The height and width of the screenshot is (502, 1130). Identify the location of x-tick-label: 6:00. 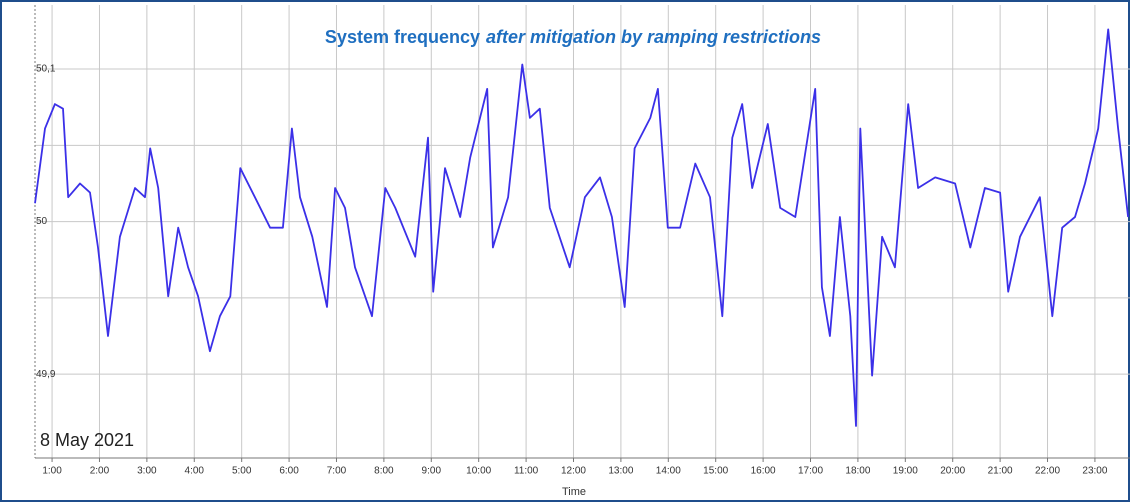
(289, 471).